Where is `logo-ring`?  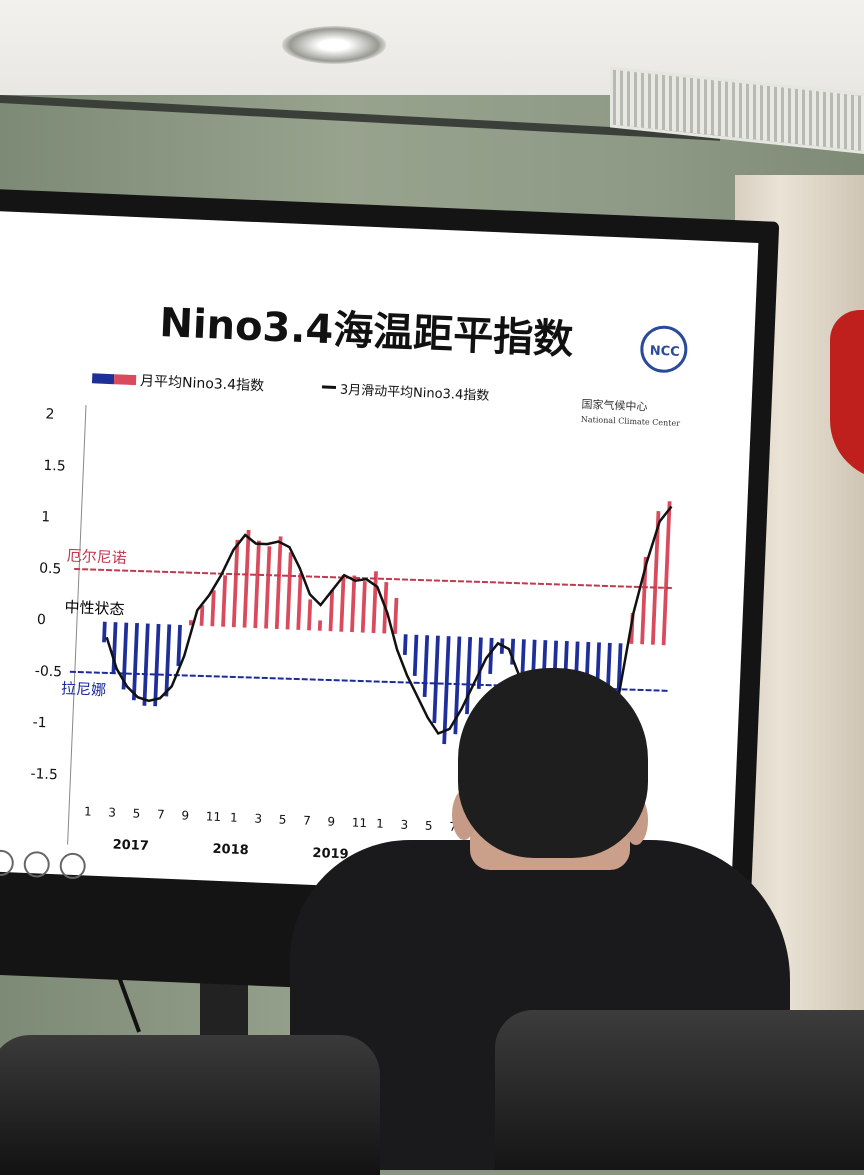 logo-ring is located at coordinates (664, 349).